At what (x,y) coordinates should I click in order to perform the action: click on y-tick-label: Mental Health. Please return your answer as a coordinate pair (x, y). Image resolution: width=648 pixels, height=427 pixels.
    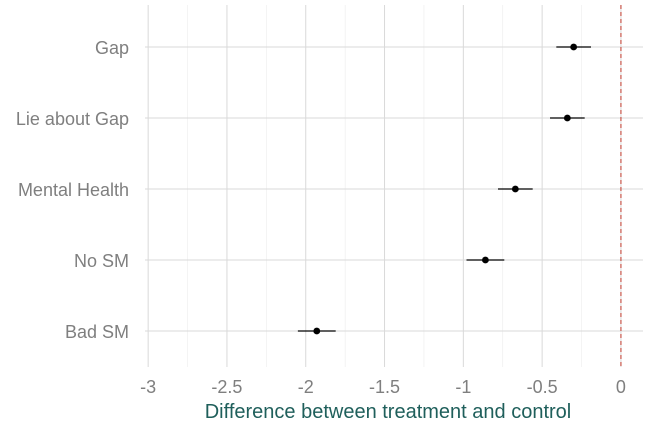
    Looking at the image, I should click on (73, 190).